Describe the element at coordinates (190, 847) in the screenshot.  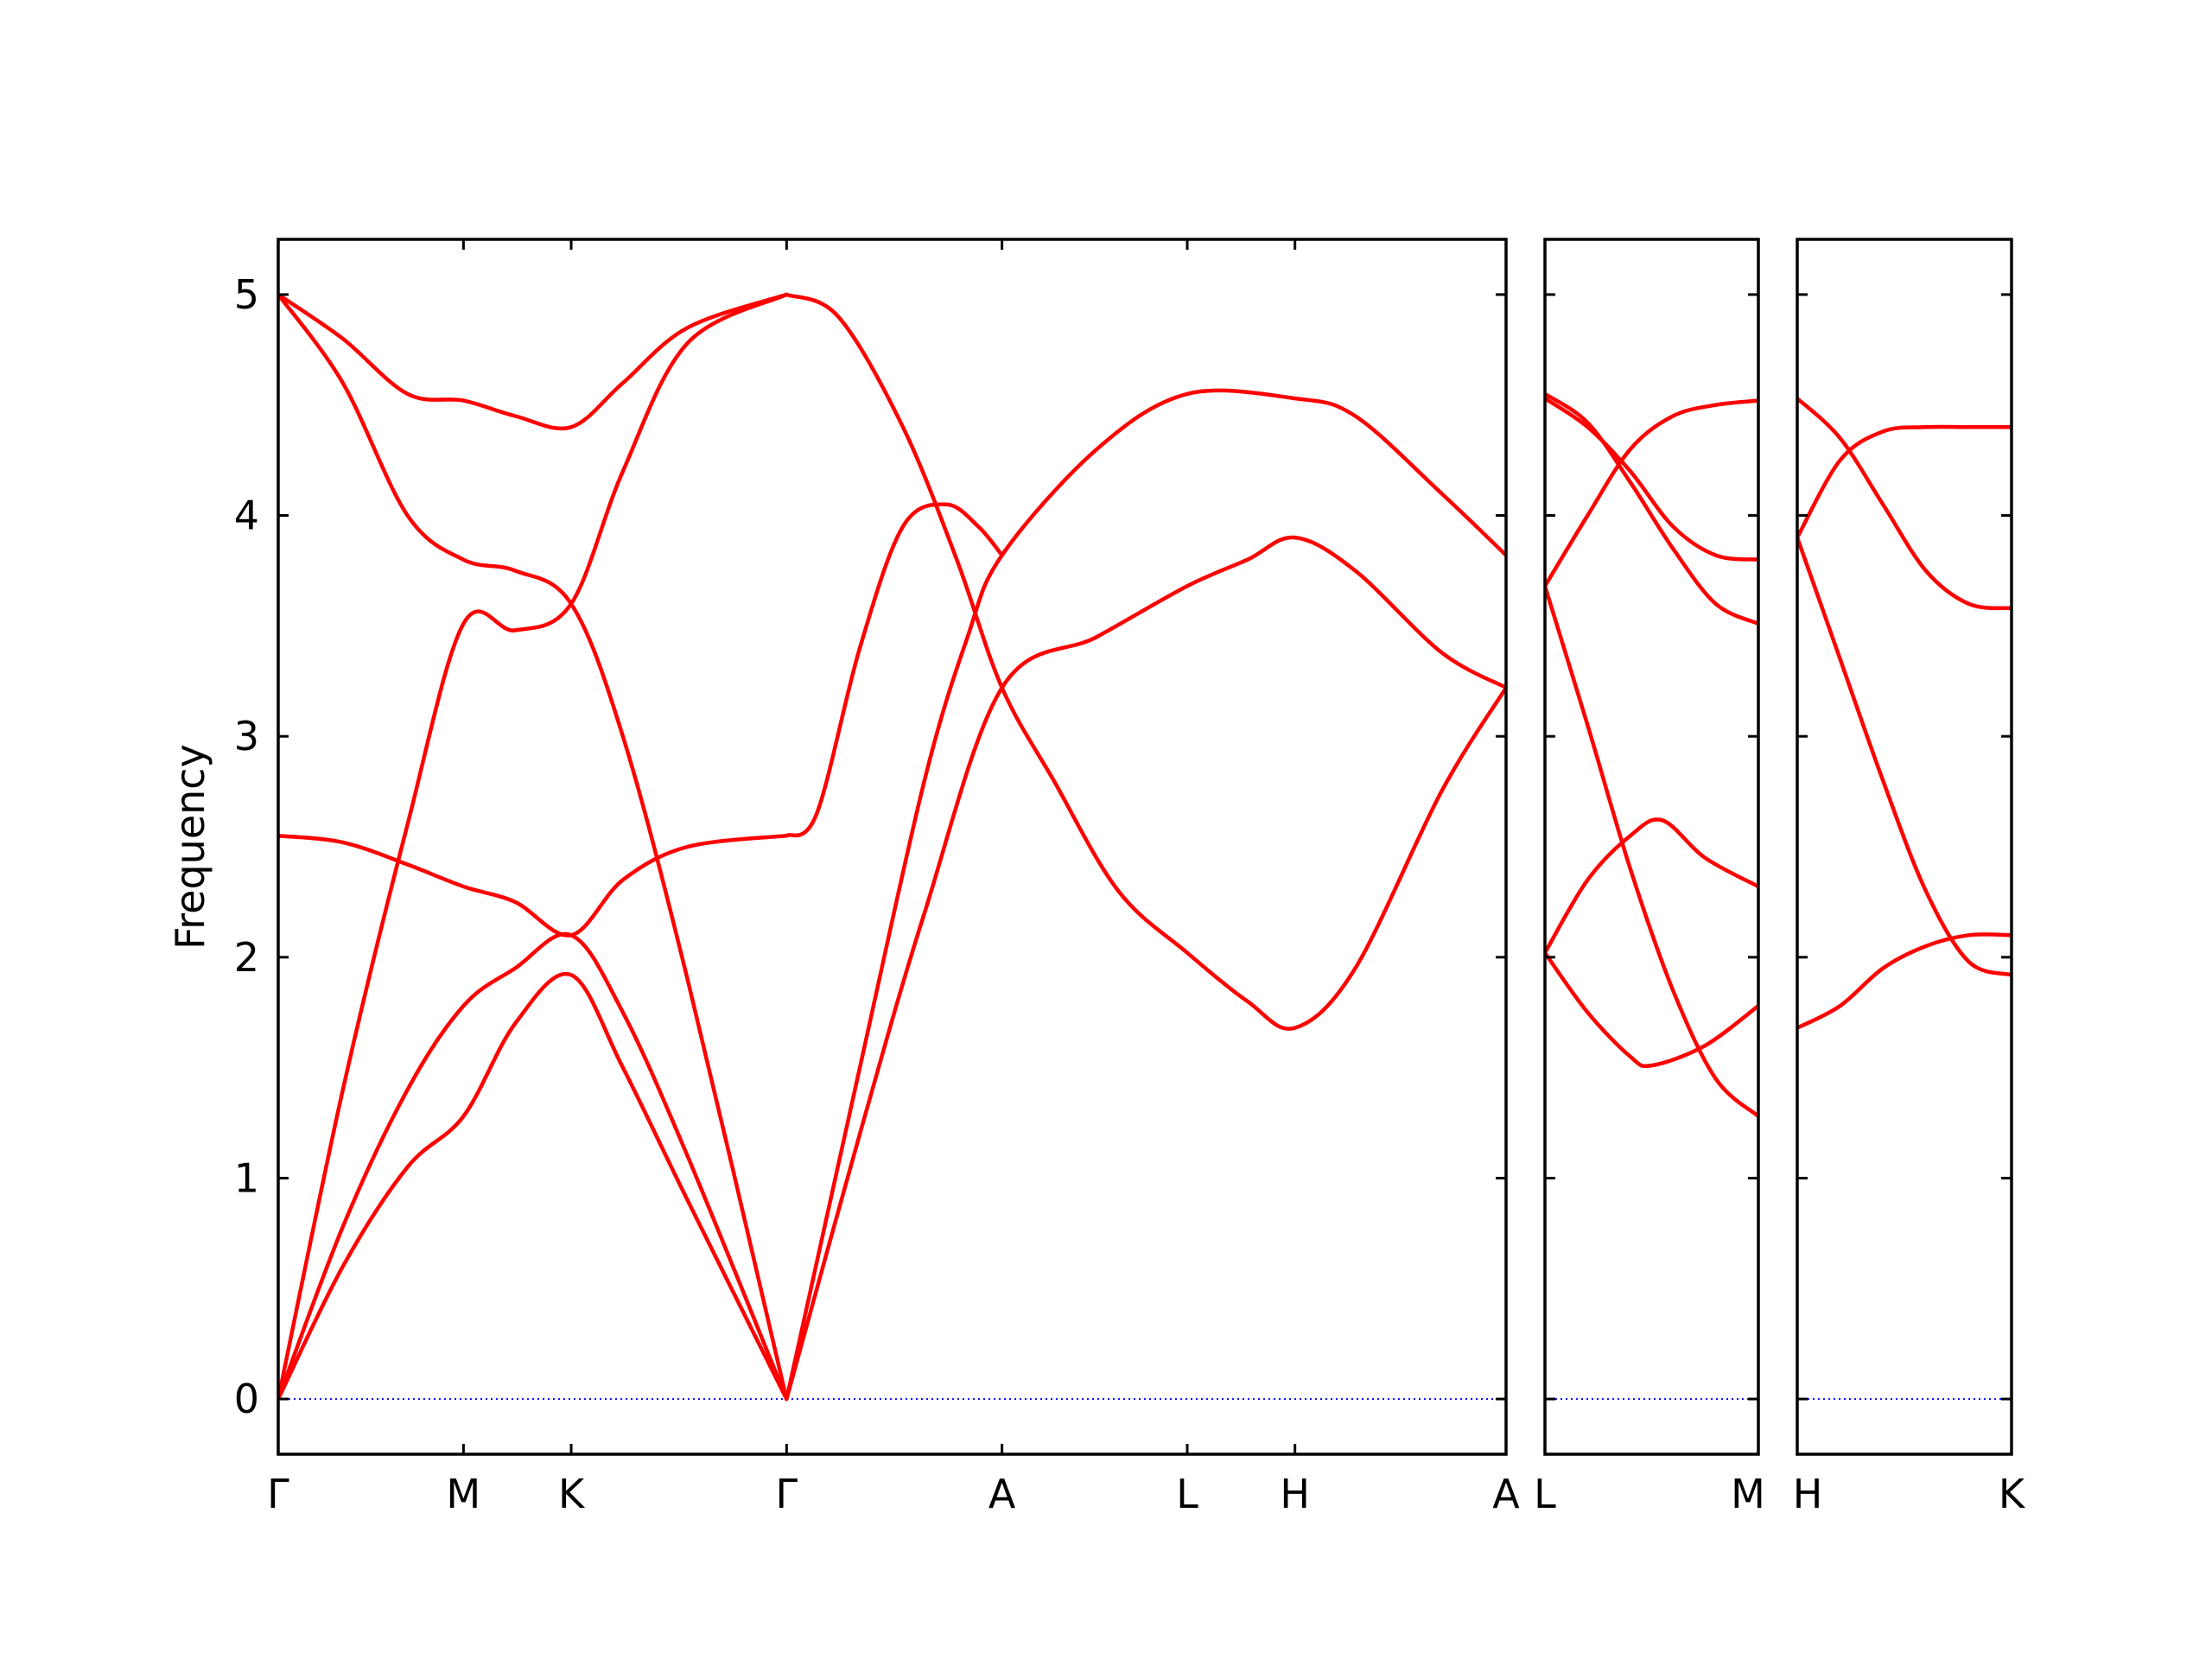
I see `y-axis-label: Frequency` at that location.